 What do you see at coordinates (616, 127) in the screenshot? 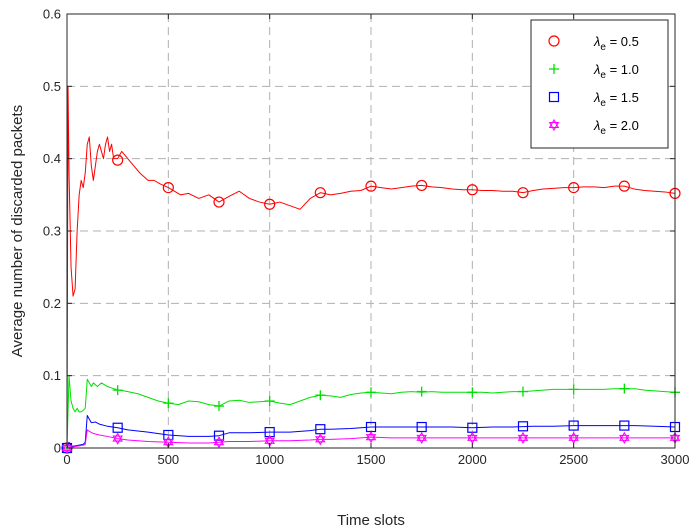
I see `legend-entry-label: λe = 2.0` at bounding box center [616, 127].